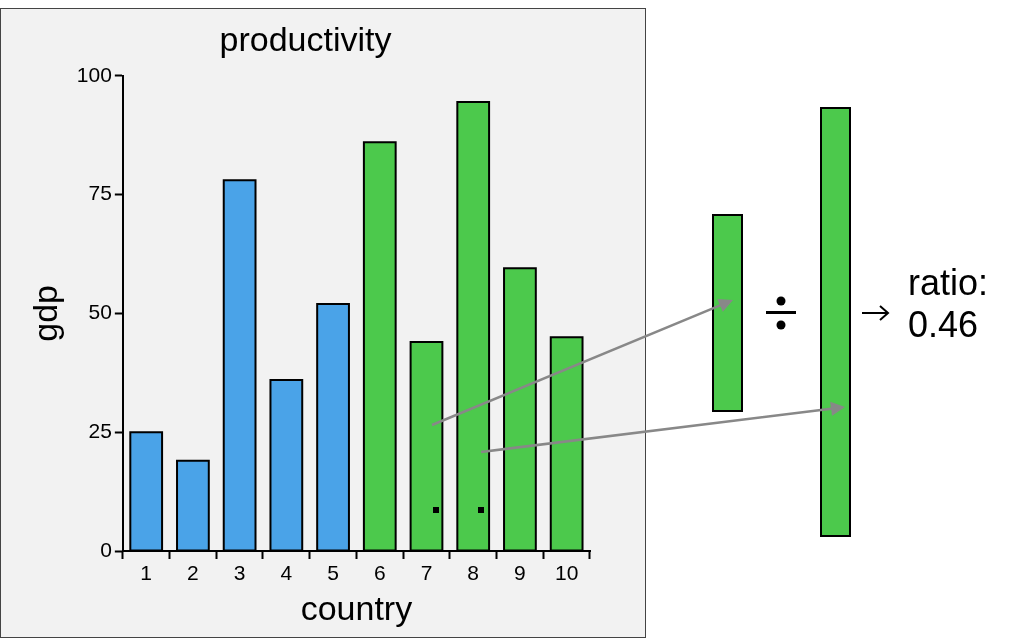 The width and height of the screenshot is (1019, 638). Describe the element at coordinates (356, 607) in the screenshot. I see `x-axis-title: country` at that location.